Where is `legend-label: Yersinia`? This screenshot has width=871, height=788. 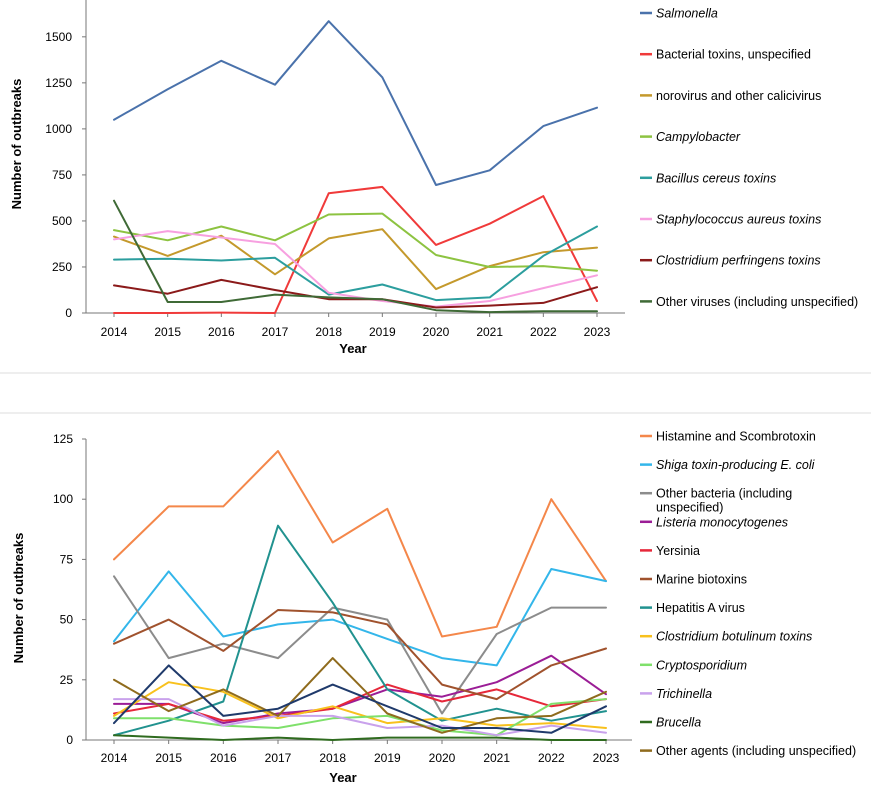 legend-label: Yersinia is located at coordinates (678, 551).